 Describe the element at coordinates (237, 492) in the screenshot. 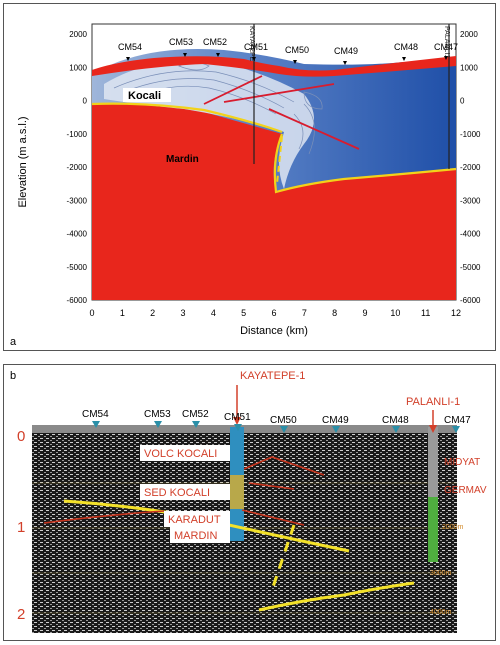

I see `well-column-kayatepe-middle` at that location.